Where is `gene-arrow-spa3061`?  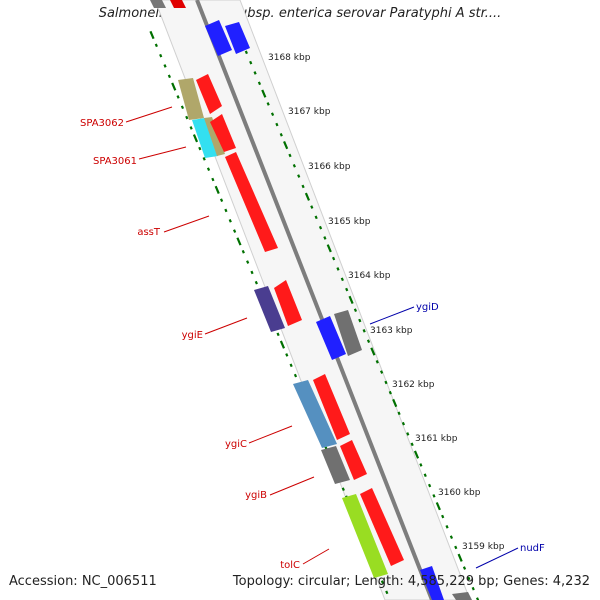 gene-arrow-spa3061 is located at coordinates (223, 133).